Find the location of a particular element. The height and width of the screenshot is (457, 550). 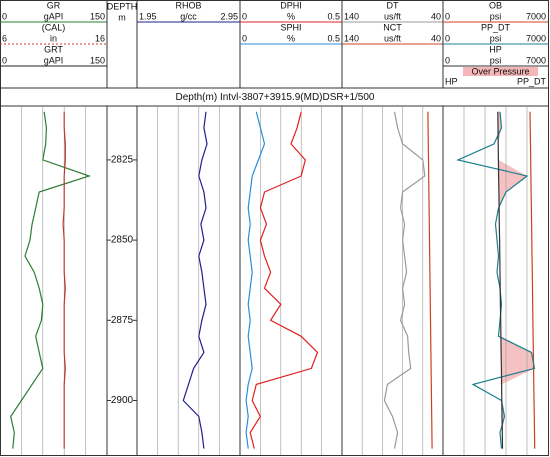

scale-unit: in is located at coordinates (53, 38).